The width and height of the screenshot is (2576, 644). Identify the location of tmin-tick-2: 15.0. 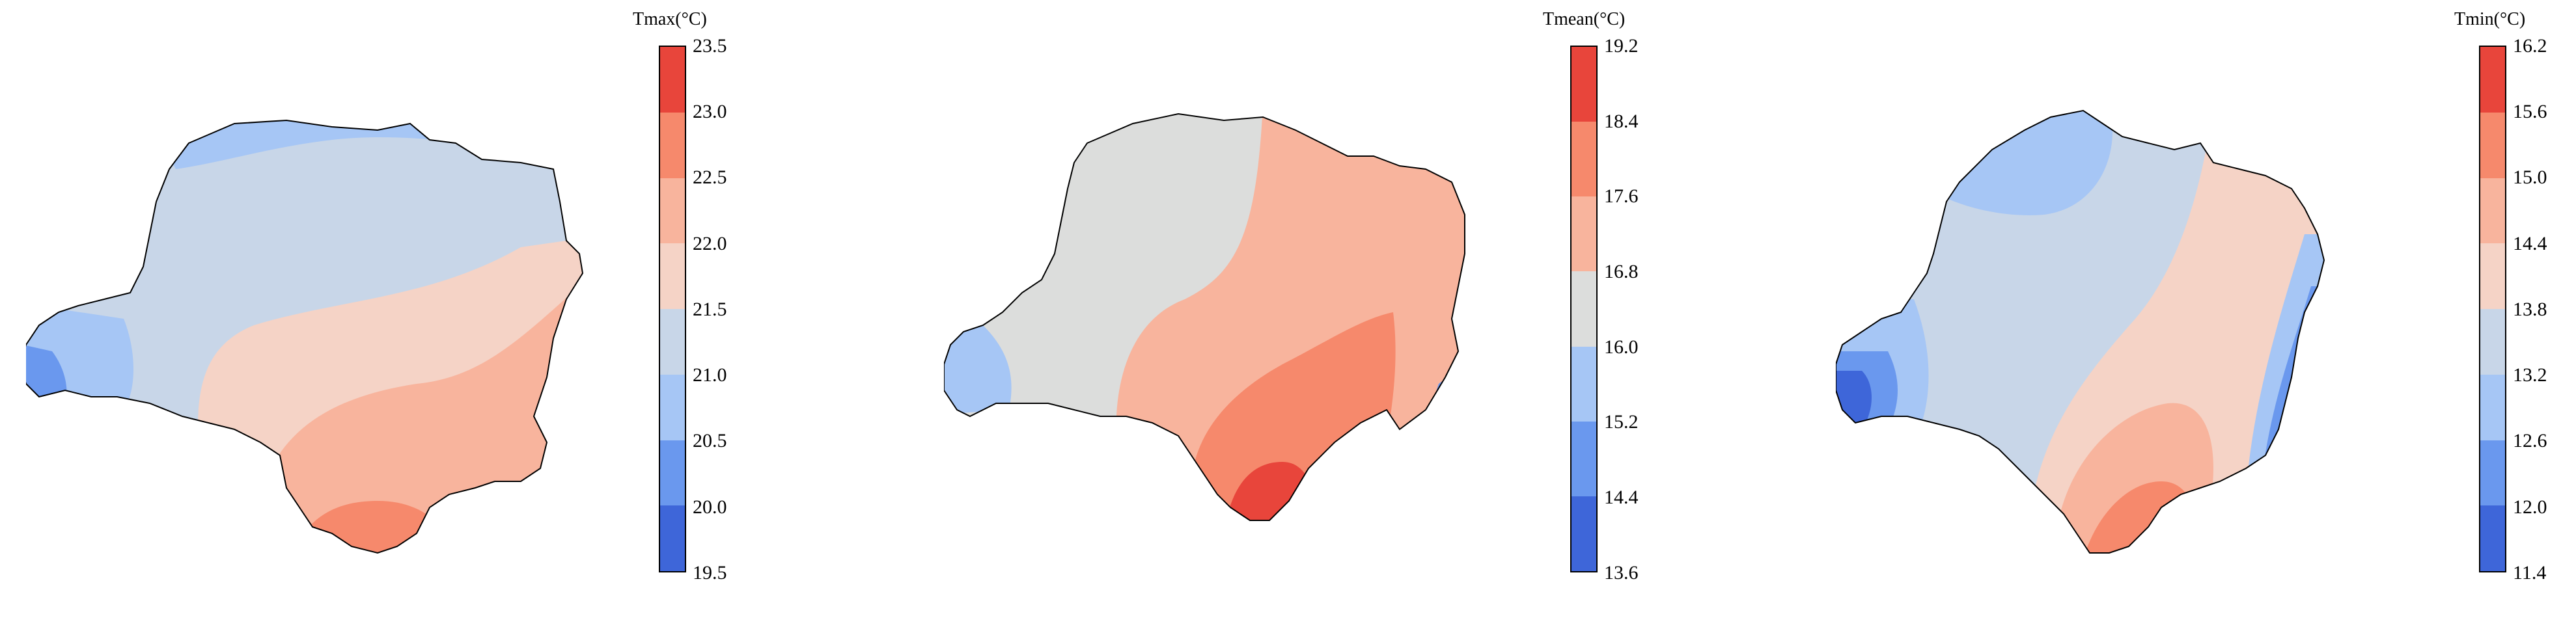
(2530, 178).